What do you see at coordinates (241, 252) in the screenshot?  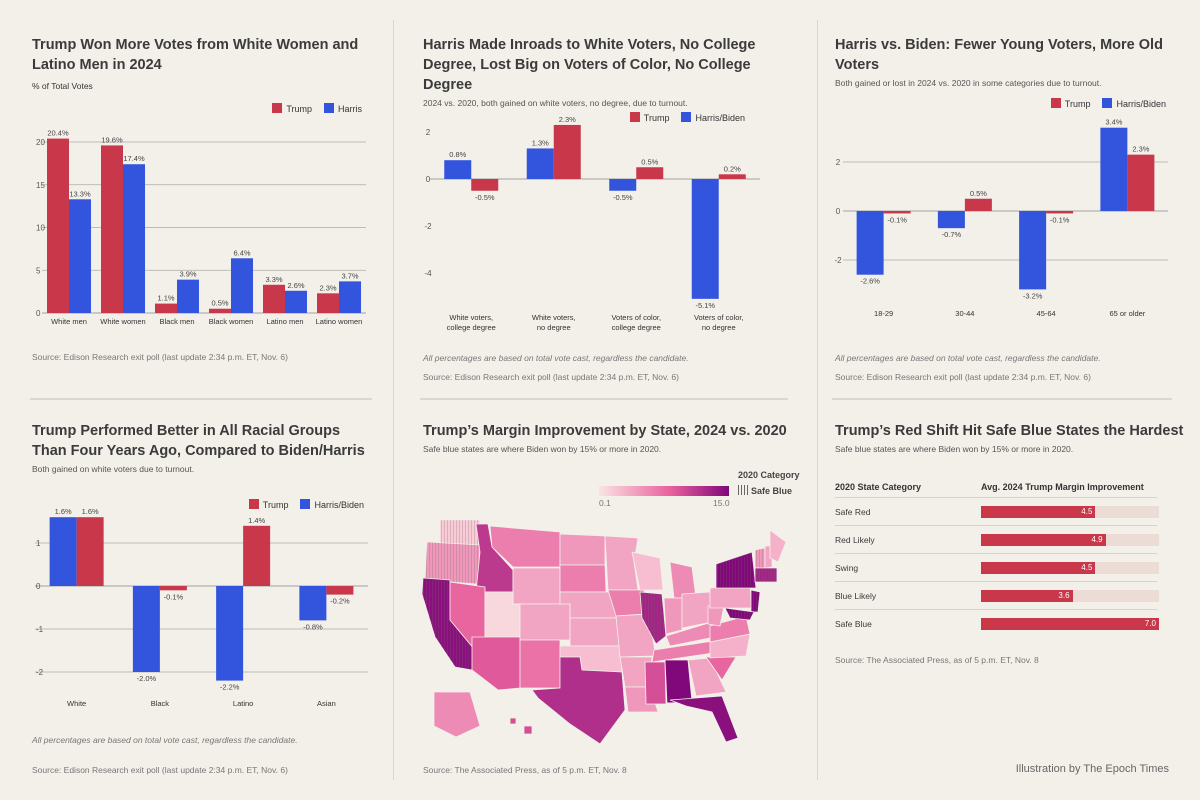 I see `data-label: 6.4%` at bounding box center [241, 252].